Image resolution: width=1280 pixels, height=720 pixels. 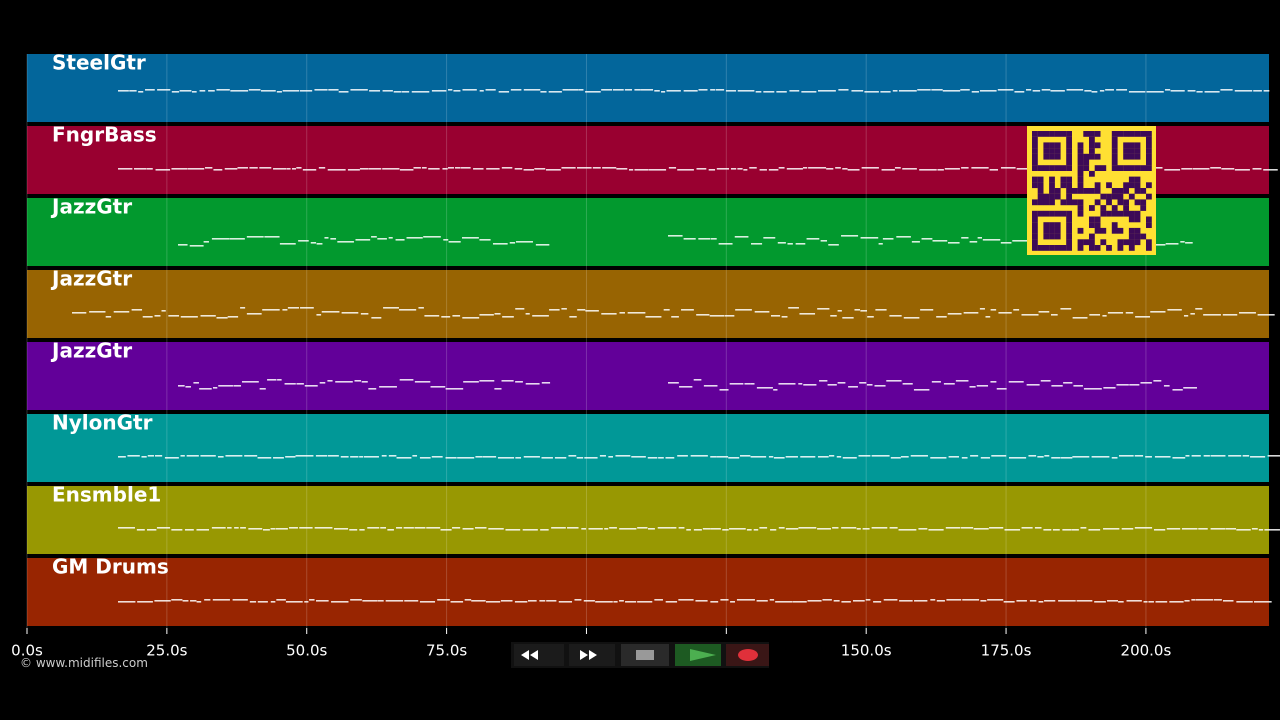 What do you see at coordinates (698, 655) in the screenshot?
I see `play-button` at bounding box center [698, 655].